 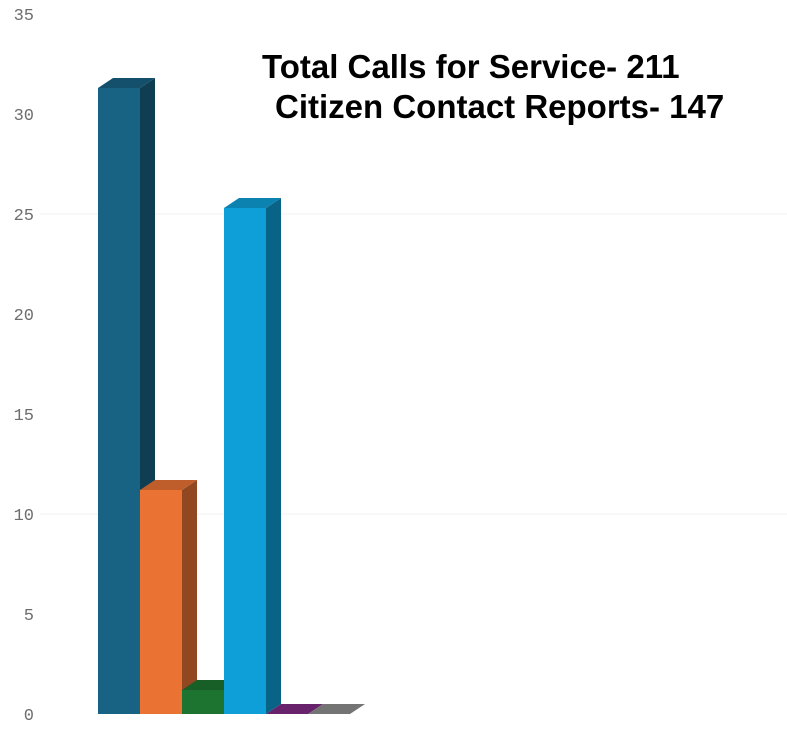 What do you see at coordinates (29, 616) in the screenshot?
I see `y-tick-label: 5` at bounding box center [29, 616].